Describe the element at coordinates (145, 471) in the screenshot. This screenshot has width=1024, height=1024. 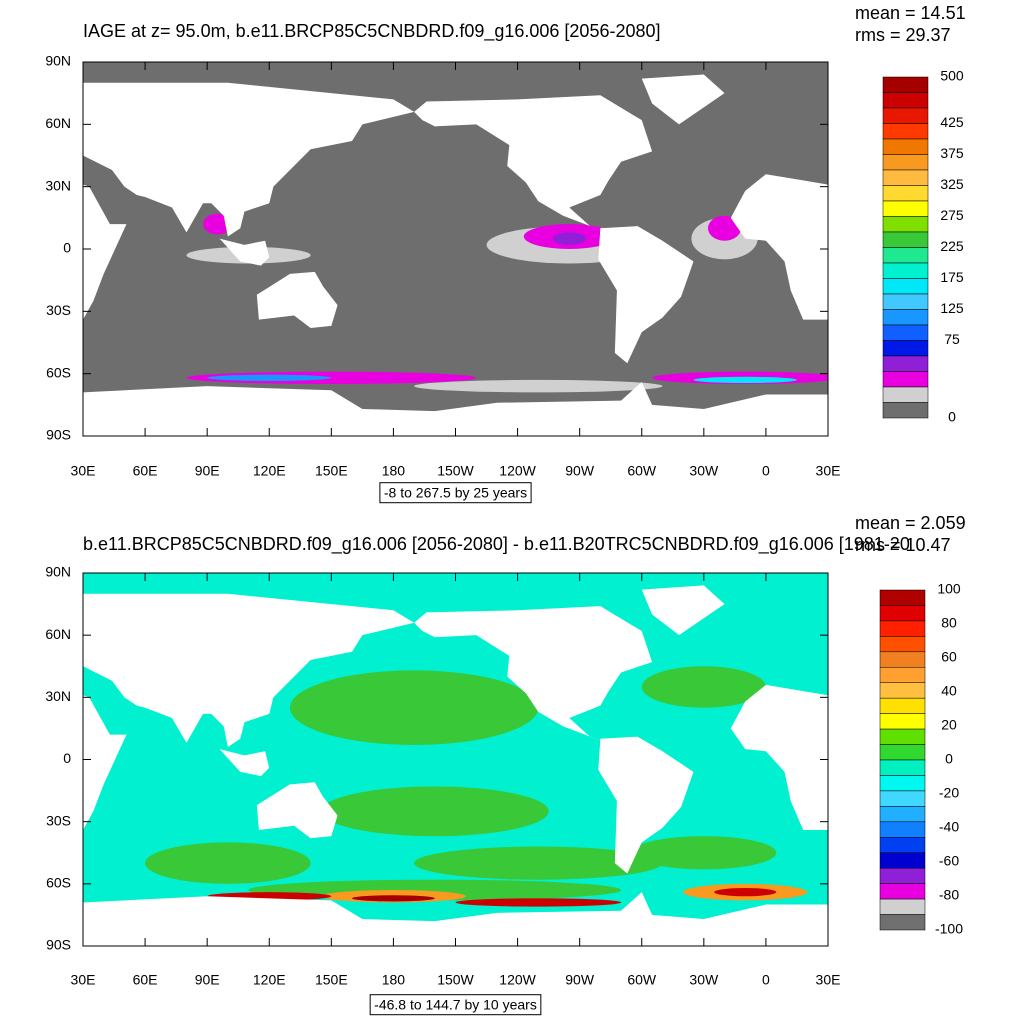
I see `lon-label: 60E` at that location.